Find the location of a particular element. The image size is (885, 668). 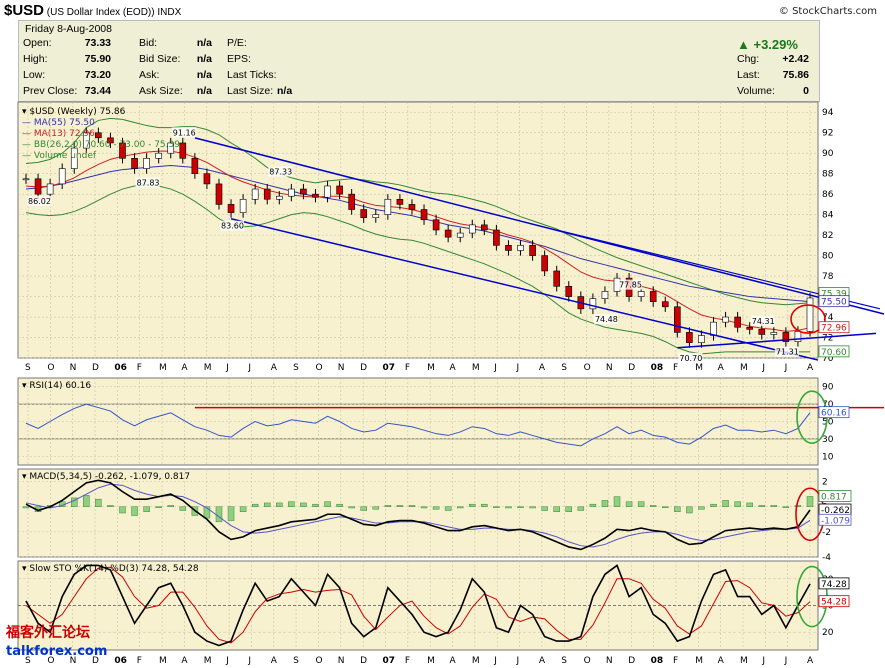

quote-date: Friday 8-Aug-2008 is located at coordinates (68, 29).